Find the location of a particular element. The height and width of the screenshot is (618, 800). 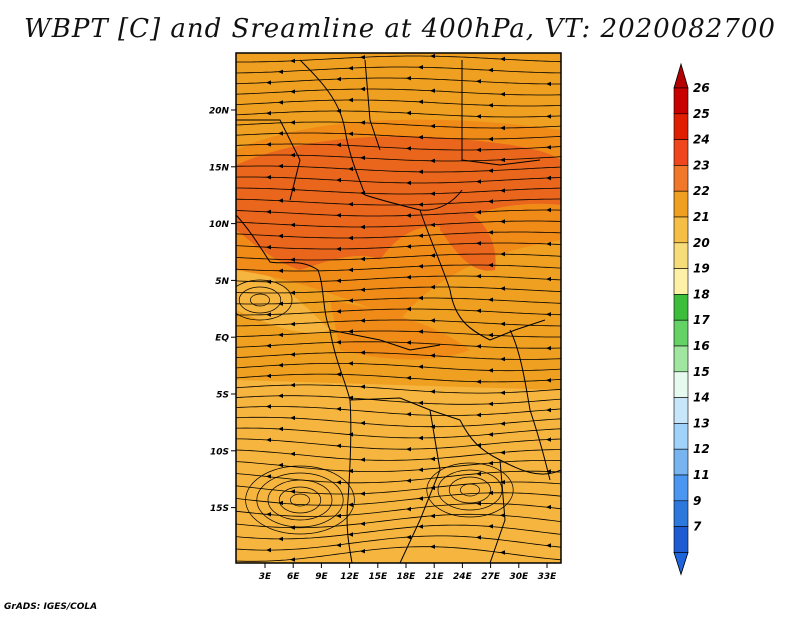

colorbar-label: 9 is located at coordinates (697, 501).